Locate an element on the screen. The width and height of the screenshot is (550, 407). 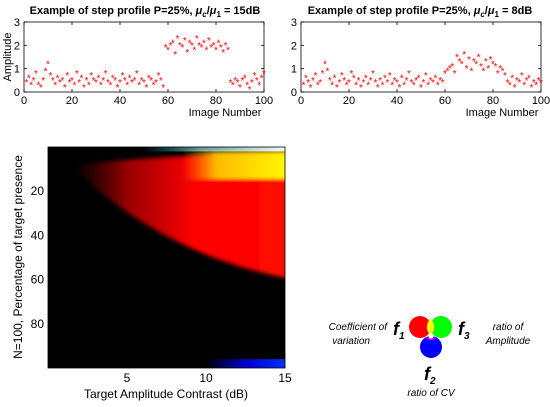
x-tick-label: 80 is located at coordinates (216, 101).